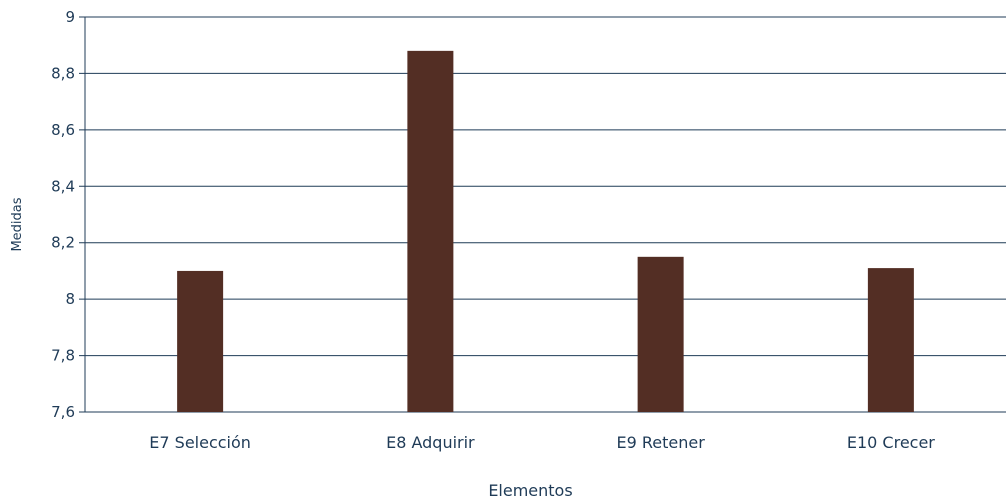 Image resolution: width=1006 pixels, height=500 pixels. Describe the element at coordinates (70, 17) in the screenshot. I see `y-tick-label: 9` at that location.